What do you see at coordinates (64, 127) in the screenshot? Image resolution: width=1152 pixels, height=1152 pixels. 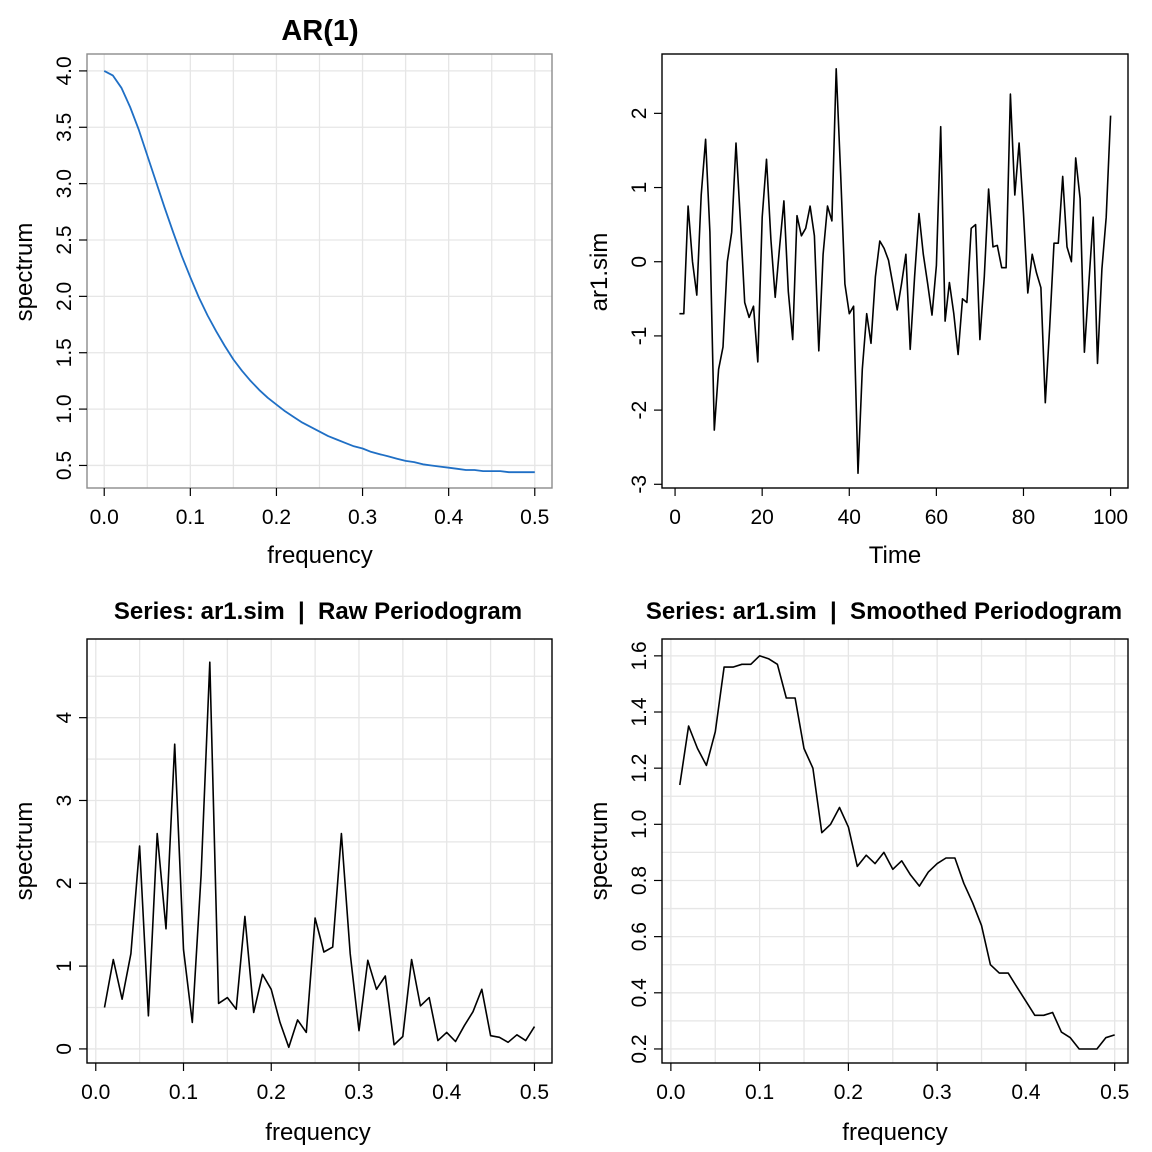 I see `y-tick-label: 3.5` at bounding box center [64, 127].